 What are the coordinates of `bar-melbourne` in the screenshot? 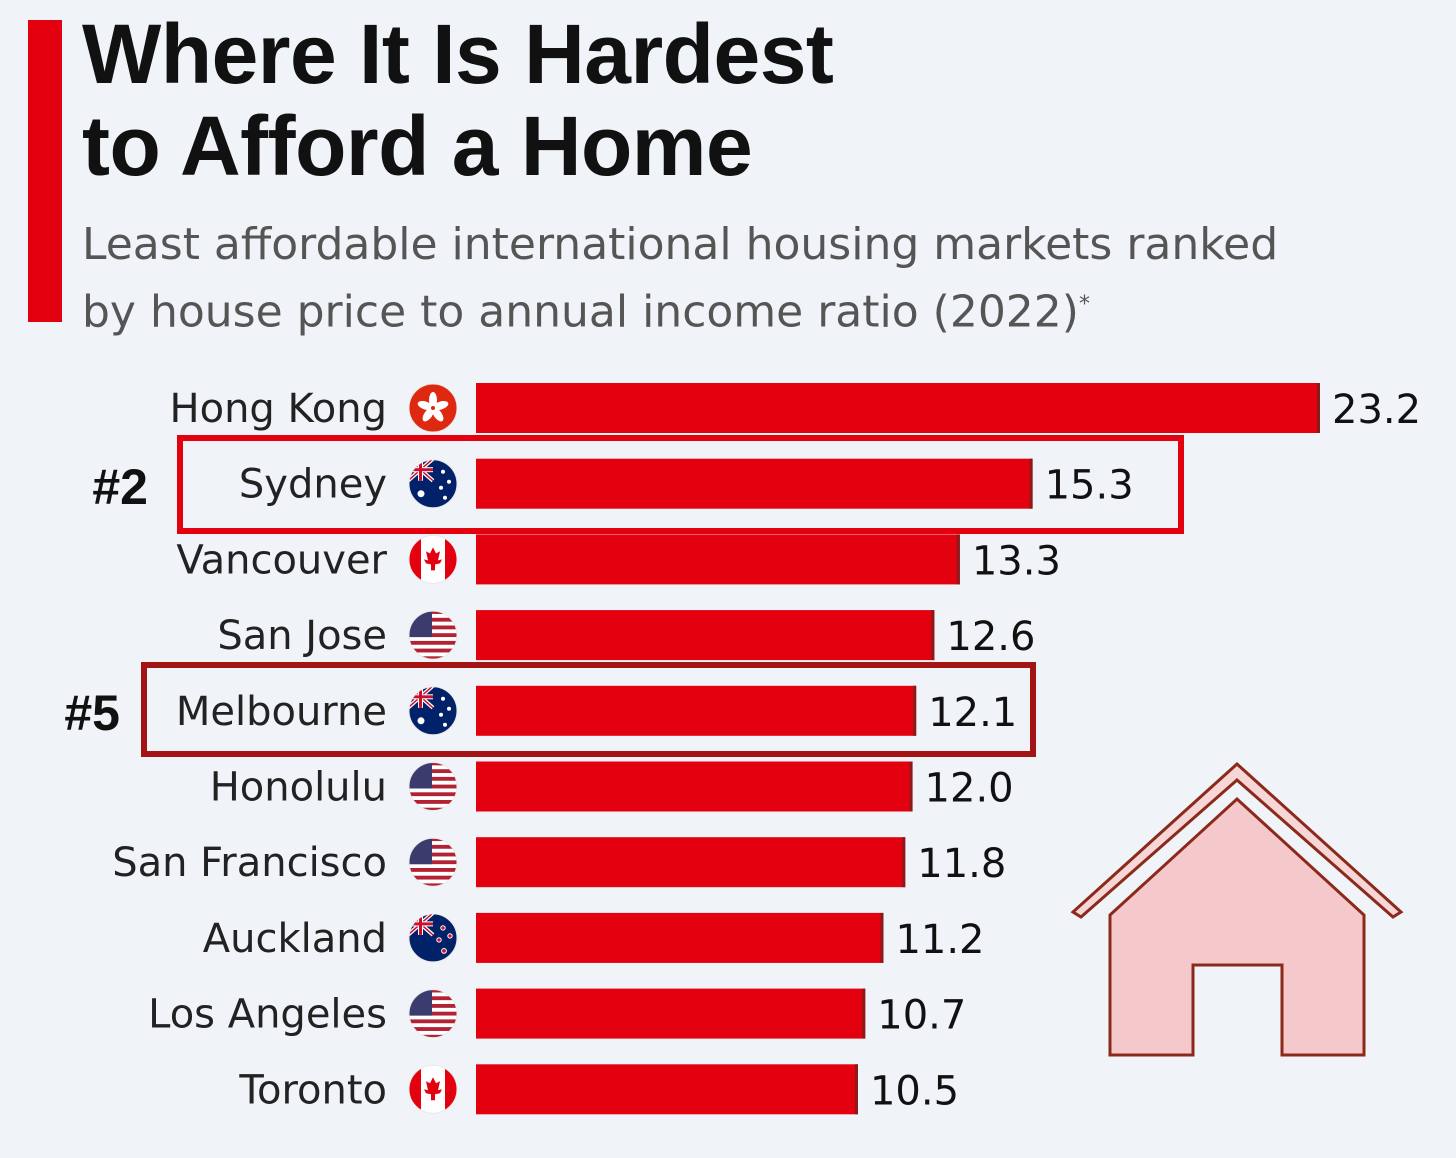 It's located at (696, 710).